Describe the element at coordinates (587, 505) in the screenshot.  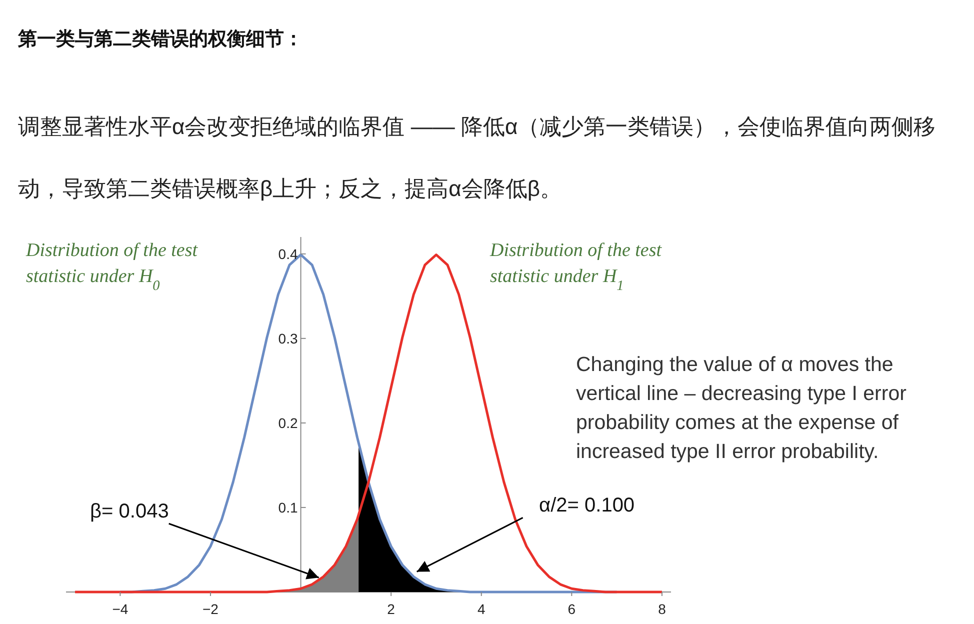
I see `annotation: α/2= 0.100` at that location.